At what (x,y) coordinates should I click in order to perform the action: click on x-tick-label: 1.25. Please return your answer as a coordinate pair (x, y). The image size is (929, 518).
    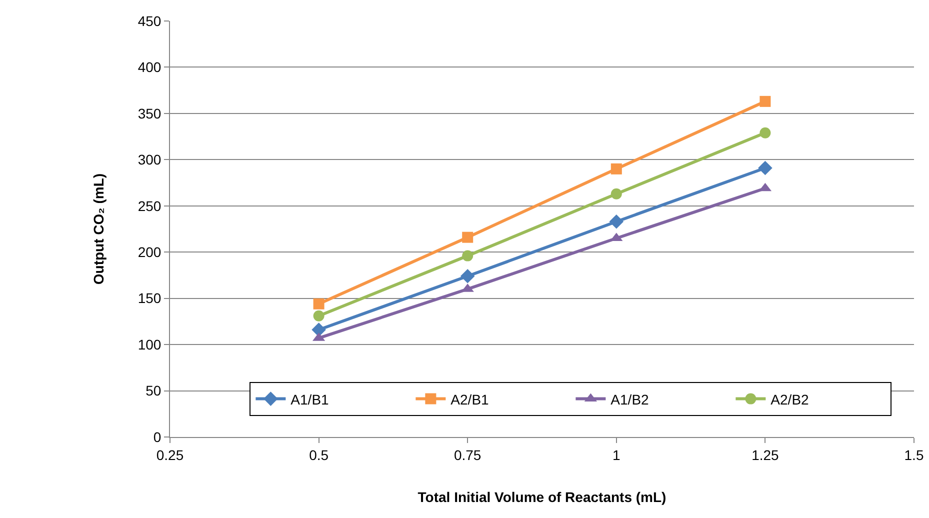
    Looking at the image, I should click on (766, 454).